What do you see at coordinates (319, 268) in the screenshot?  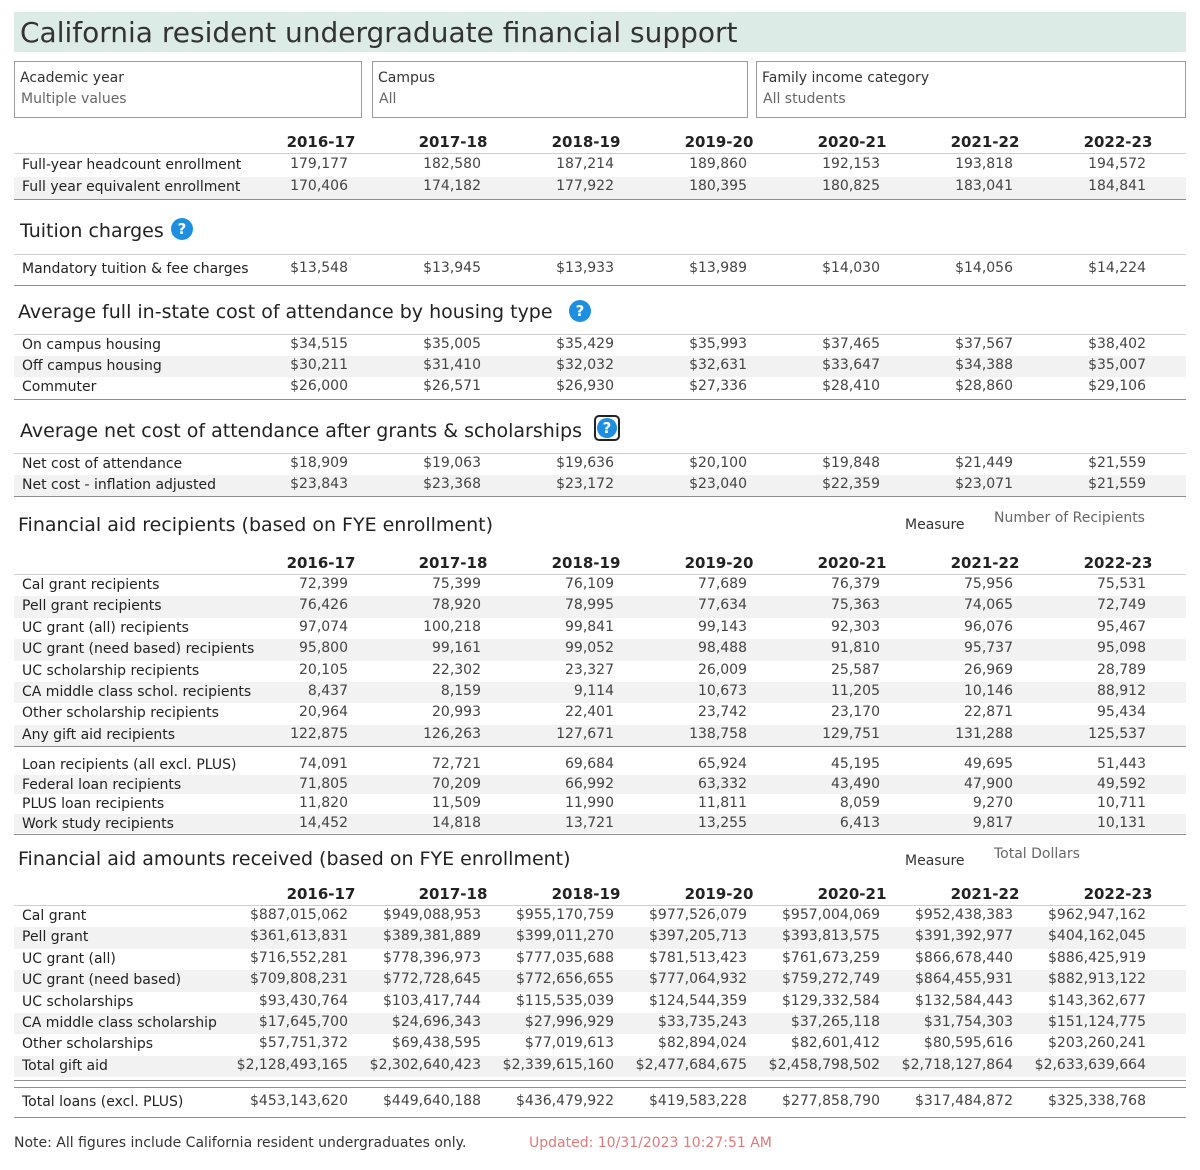 I see `table-cell: $13,548` at bounding box center [319, 268].